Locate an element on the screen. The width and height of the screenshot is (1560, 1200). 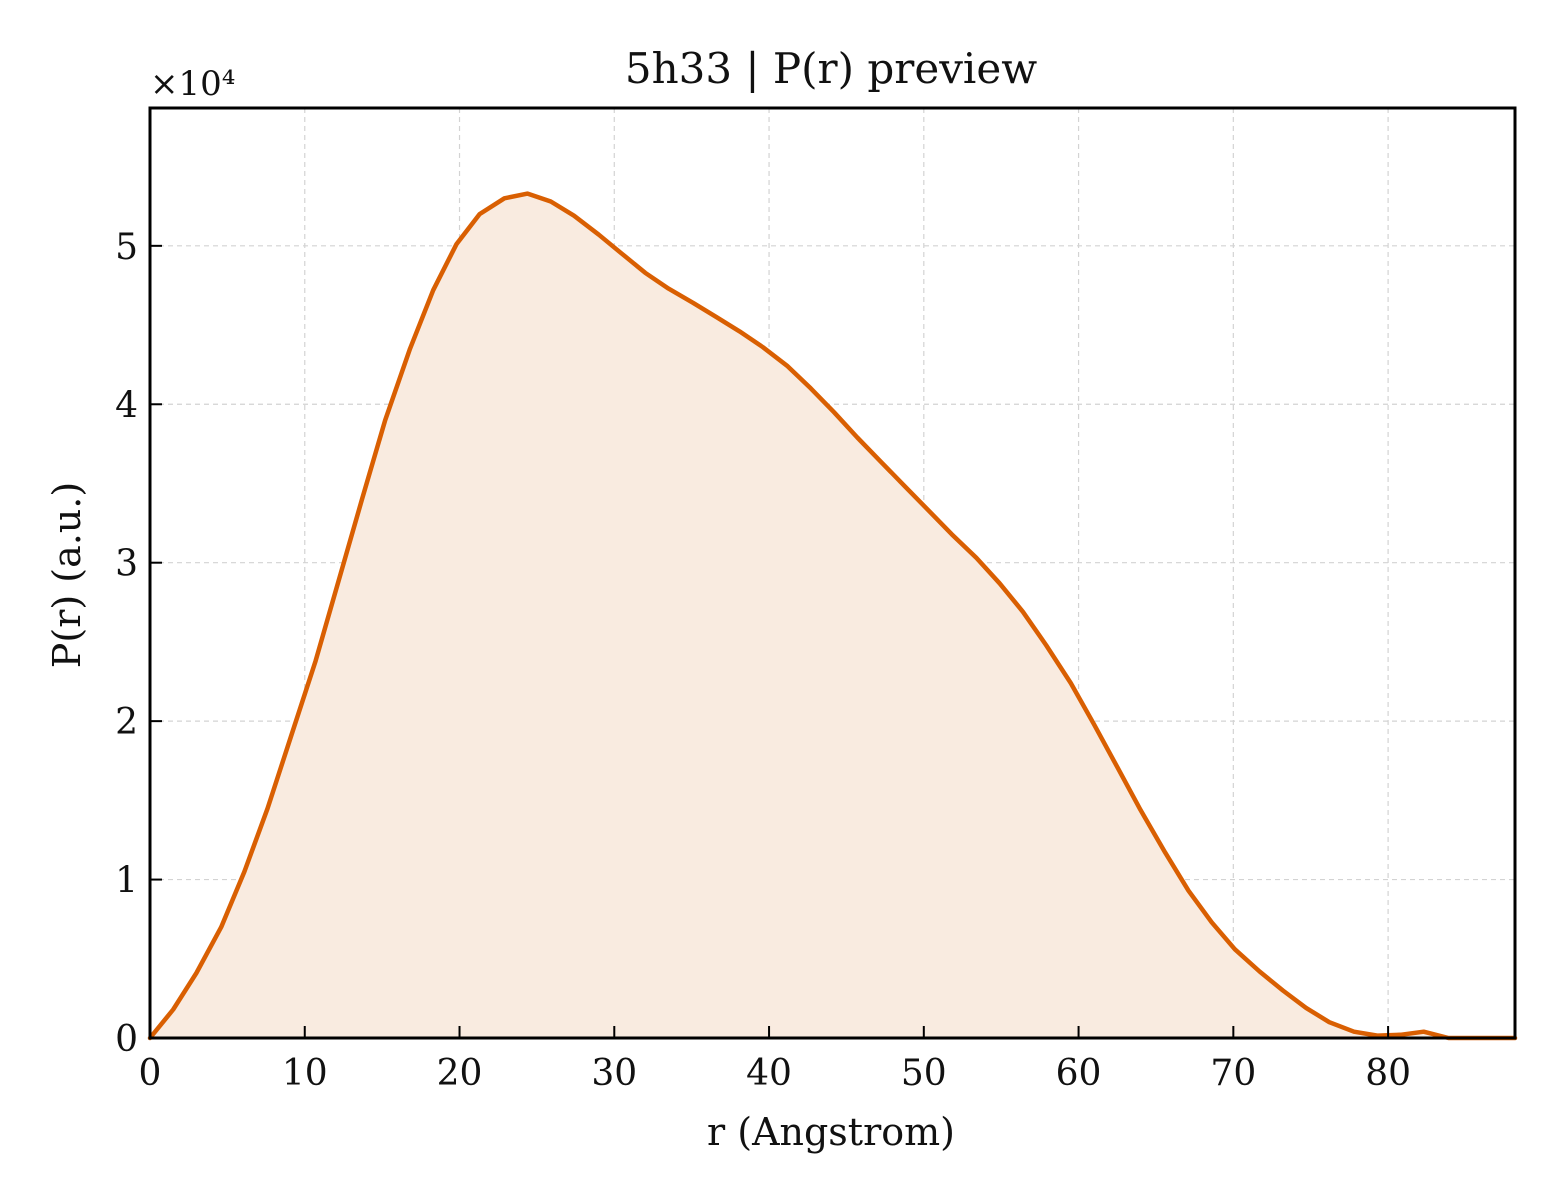
y-tick-label: 4 is located at coordinates (126, 405).